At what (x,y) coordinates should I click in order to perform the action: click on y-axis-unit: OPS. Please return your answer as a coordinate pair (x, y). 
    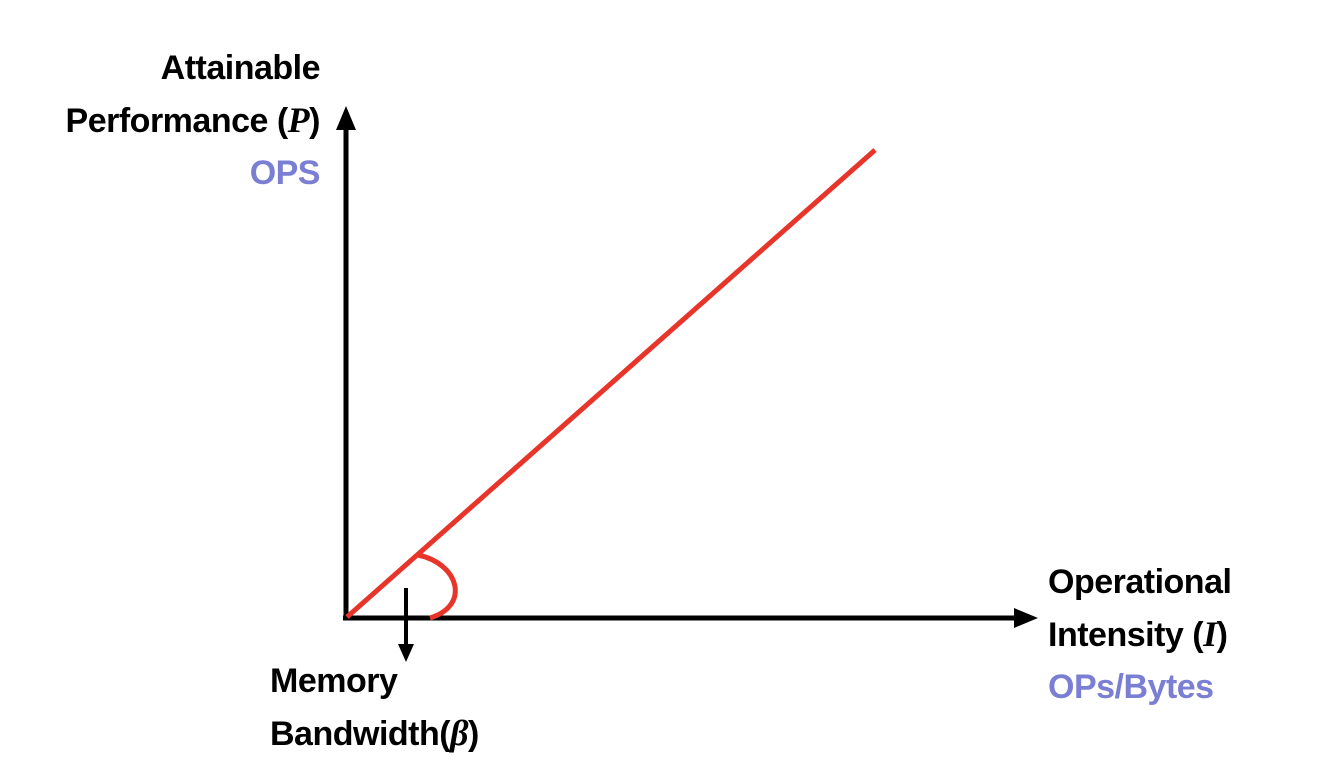
    Looking at the image, I should click on (285, 173).